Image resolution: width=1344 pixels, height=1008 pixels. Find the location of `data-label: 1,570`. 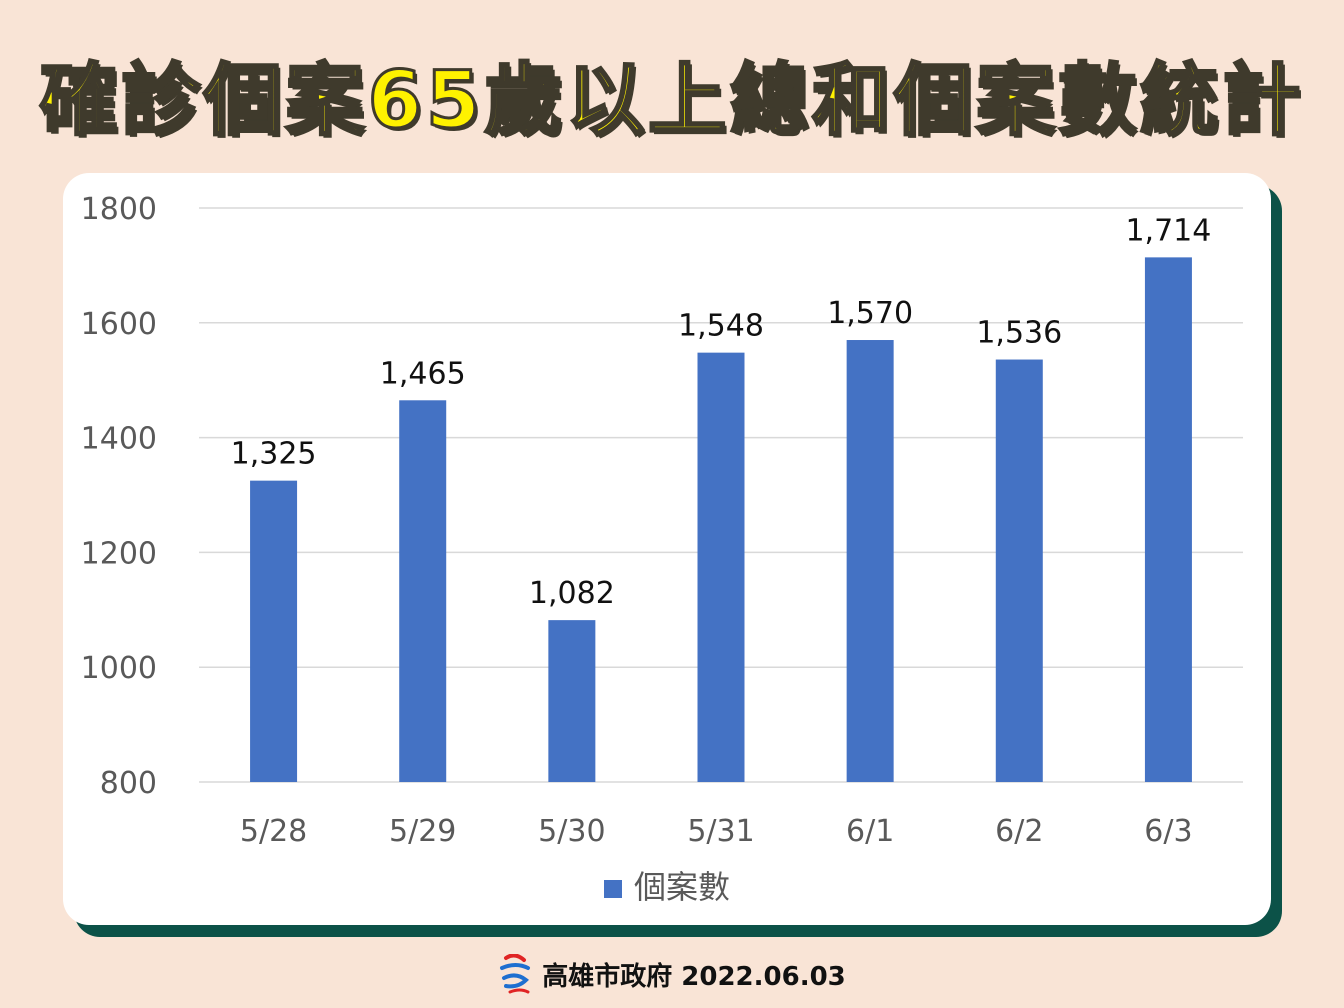

data-label: 1,570 is located at coordinates (870, 313).